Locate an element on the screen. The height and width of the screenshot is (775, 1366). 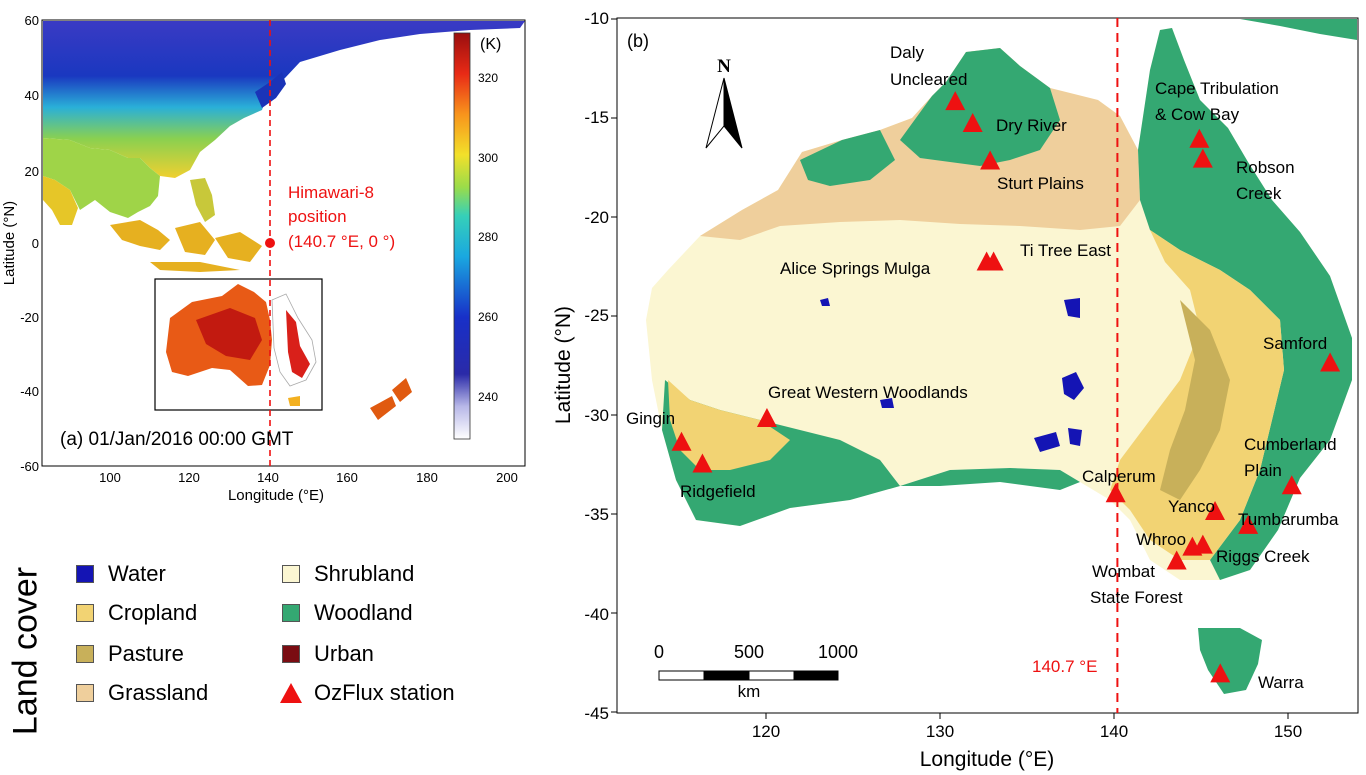
station-label-whroo: Whroo is located at coordinates (1161, 539).